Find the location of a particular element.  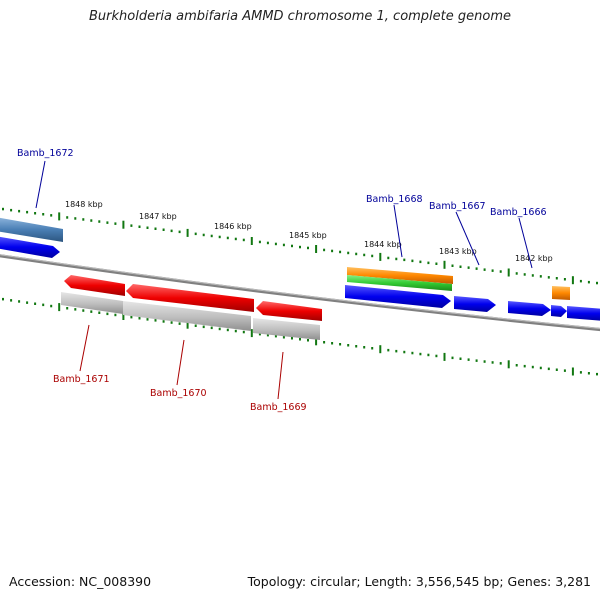

gene-small-forward-arrow is located at coordinates (559, 311).